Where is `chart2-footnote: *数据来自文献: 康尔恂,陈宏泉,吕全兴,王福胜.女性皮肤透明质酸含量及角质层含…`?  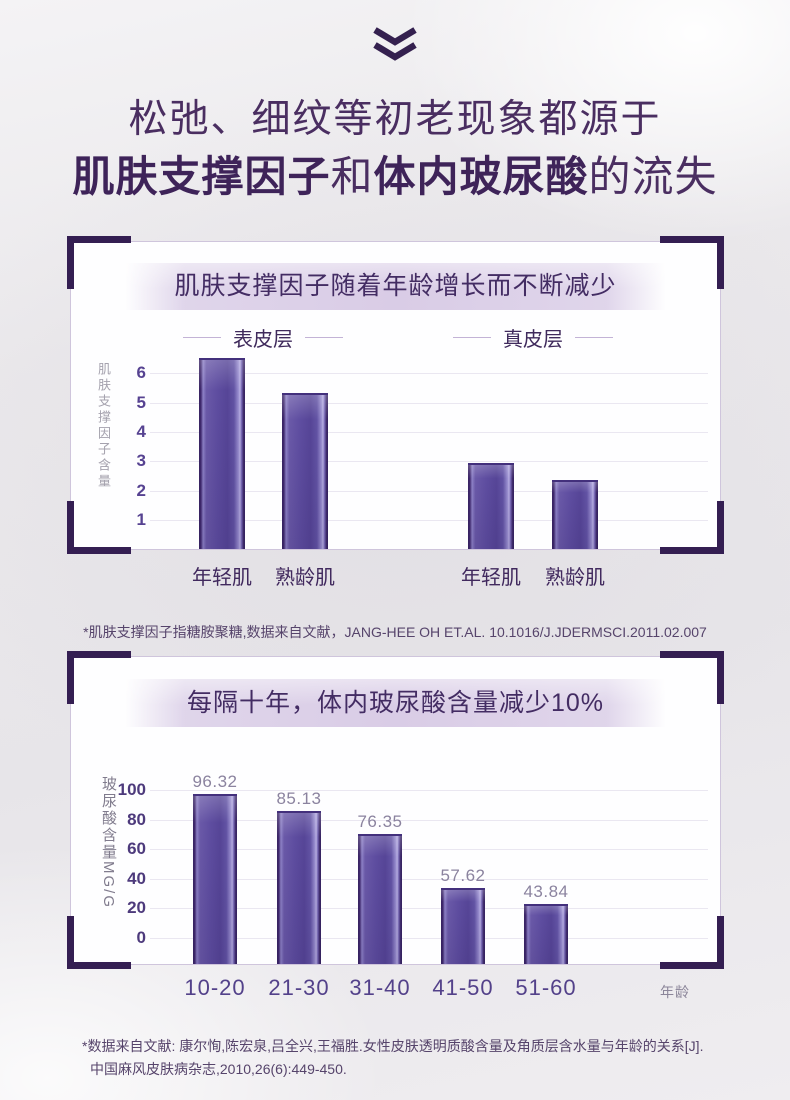
chart2-footnote: *数据来自文献: 康尔恂,陈宏泉,吕全兴,王福胜.女性皮肤透明质酸含量及角质层含… is located at coordinates (407, 1058).